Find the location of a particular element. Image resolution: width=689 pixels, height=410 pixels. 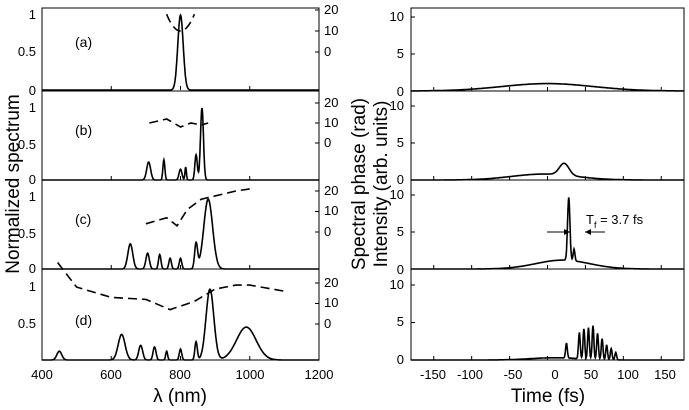

ptick-c-10: 10 is located at coordinates (331, 210).